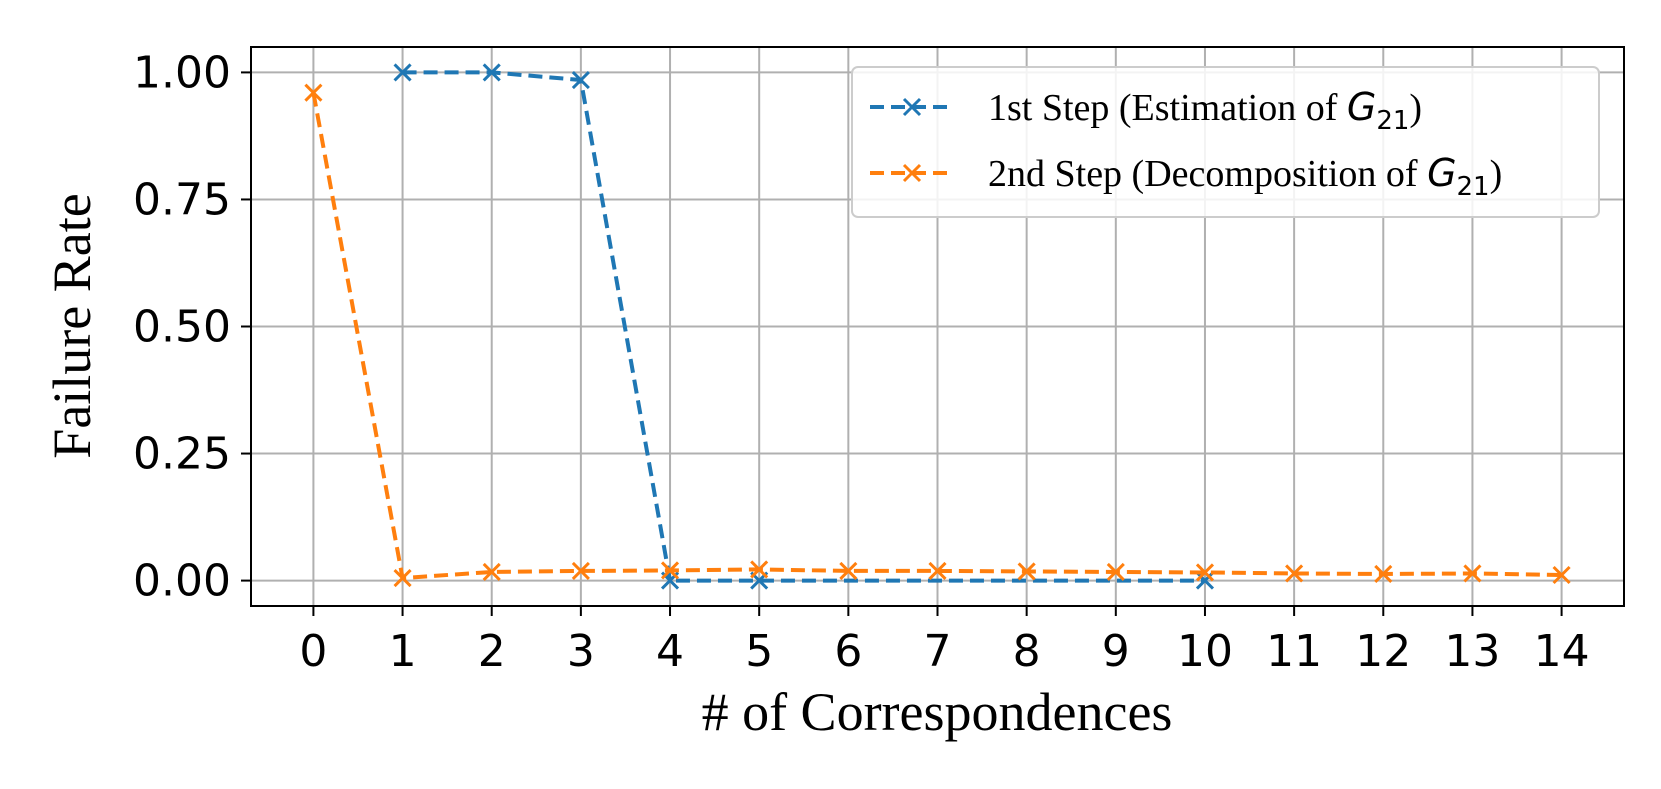  I want to click on x-axis-title: # of Correspondences, so click(937, 712).